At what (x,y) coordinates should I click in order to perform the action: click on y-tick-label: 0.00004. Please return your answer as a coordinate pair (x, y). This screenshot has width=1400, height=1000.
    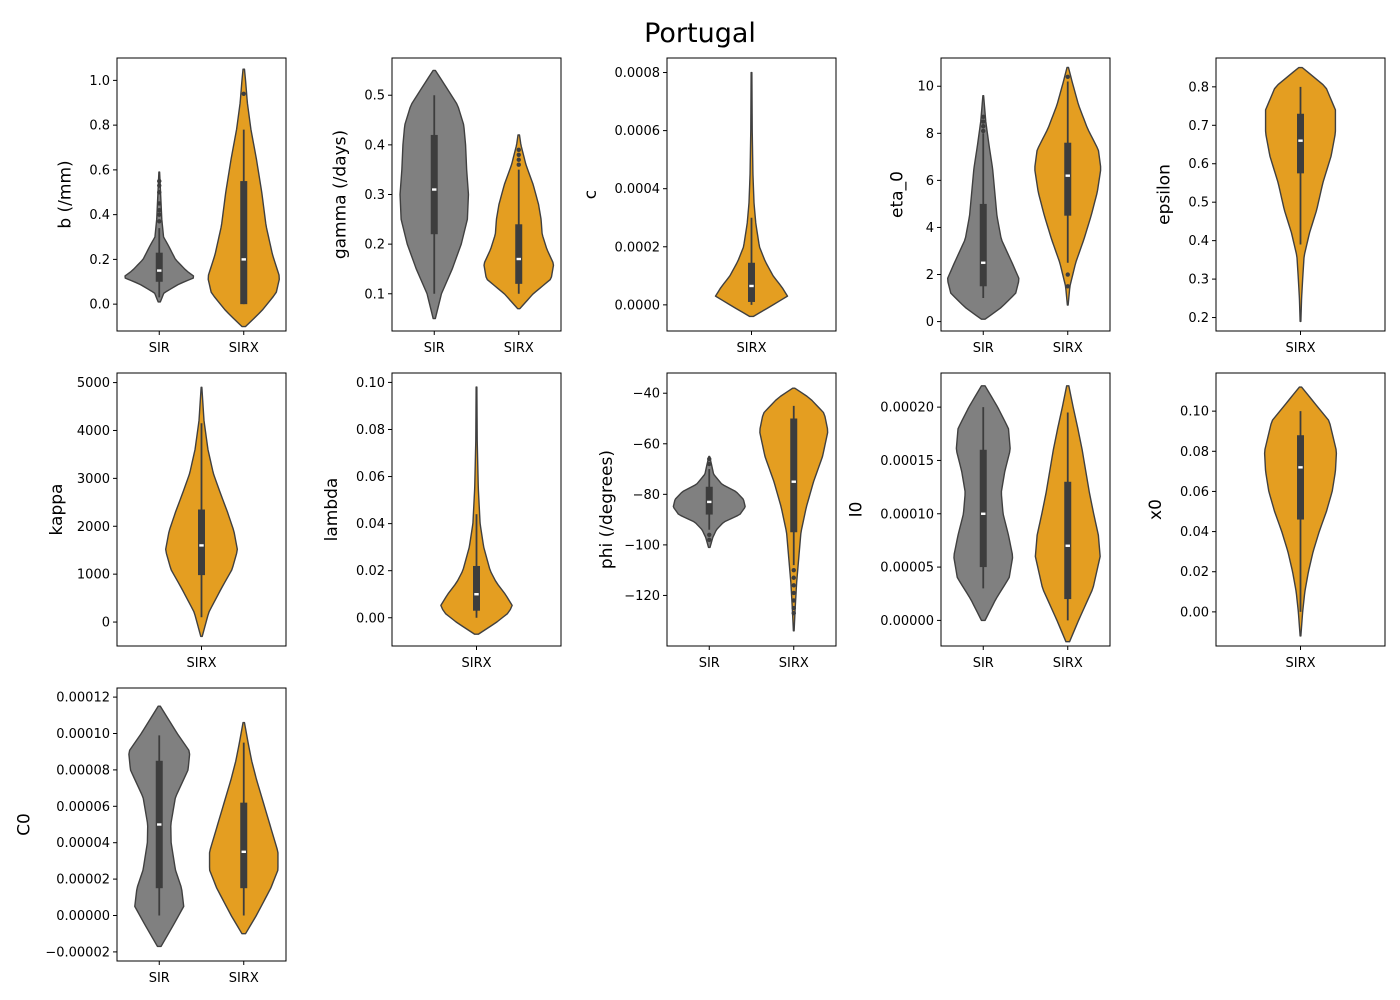
    Looking at the image, I should click on (83, 843).